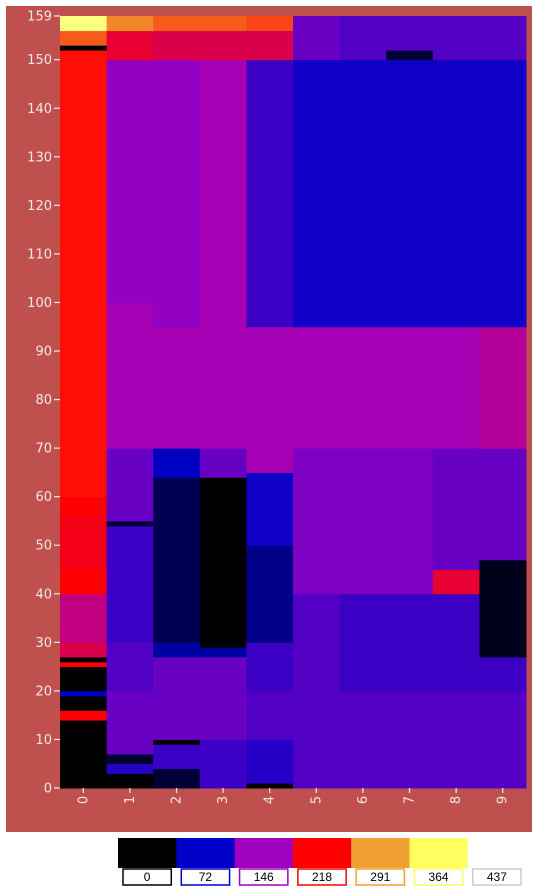  What do you see at coordinates (43, 740) in the screenshot?
I see `y-tick-label: 10` at bounding box center [43, 740].